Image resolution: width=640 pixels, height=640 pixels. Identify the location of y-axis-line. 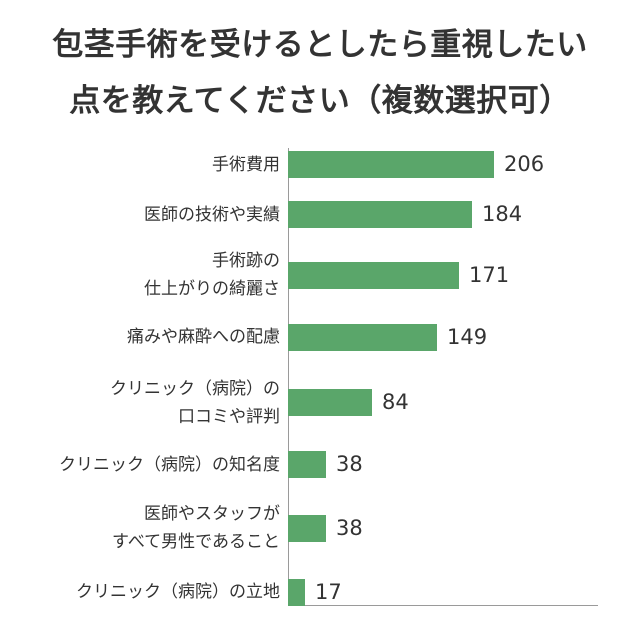
(288, 377).